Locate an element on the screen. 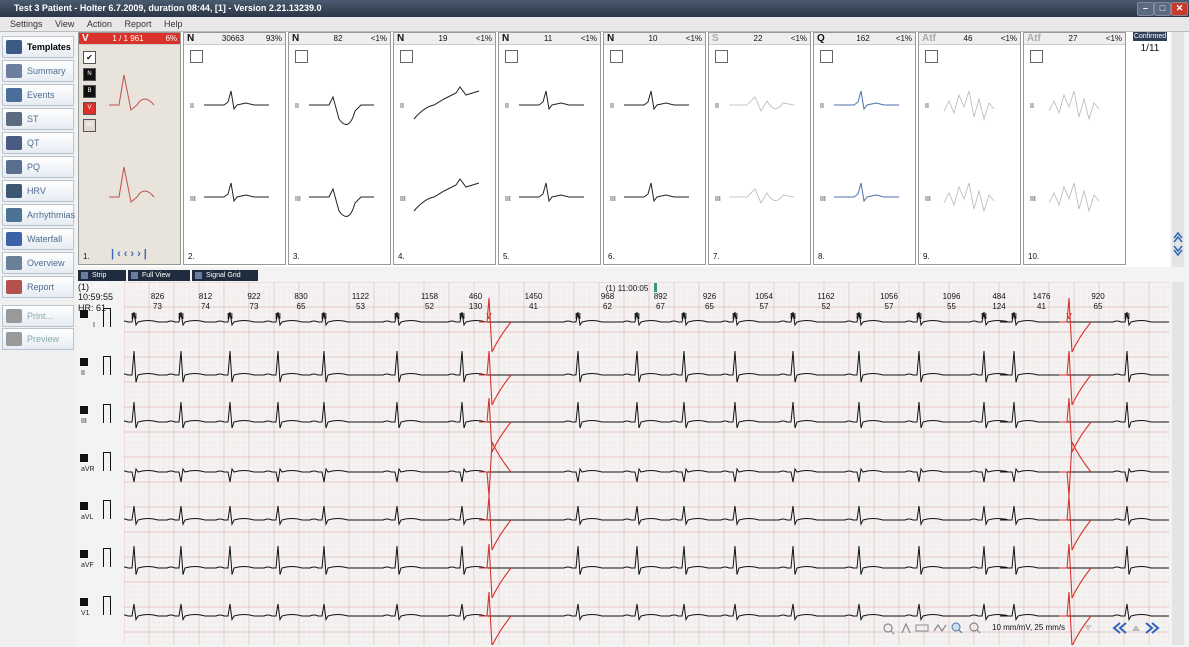  scroll-up-icon is located at coordinates (1178, 237).